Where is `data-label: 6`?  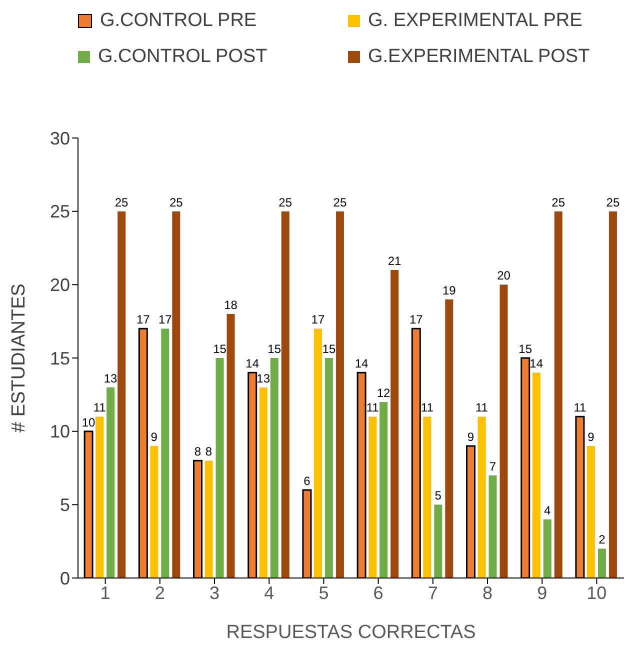
data-label: 6 is located at coordinates (307, 481).